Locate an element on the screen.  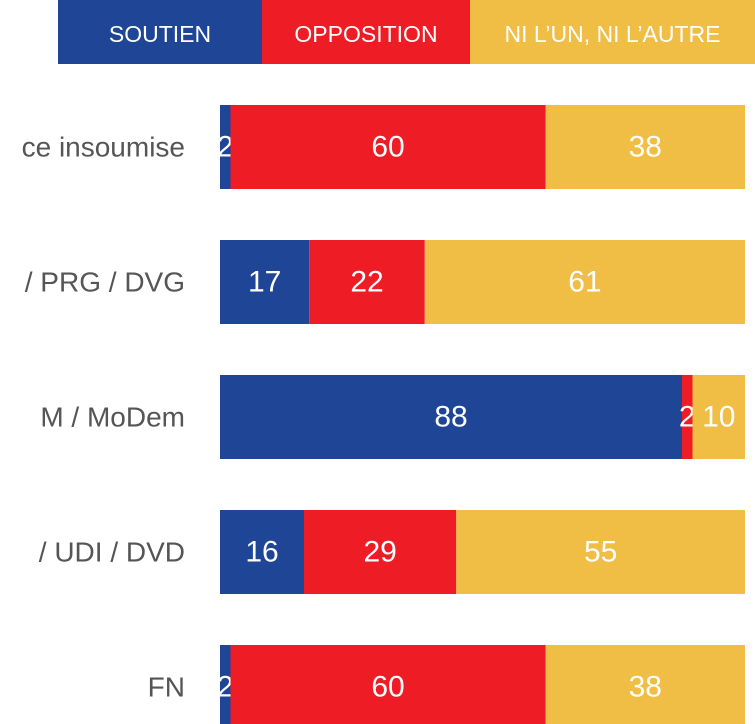
value-label: 88 is located at coordinates (450, 417).